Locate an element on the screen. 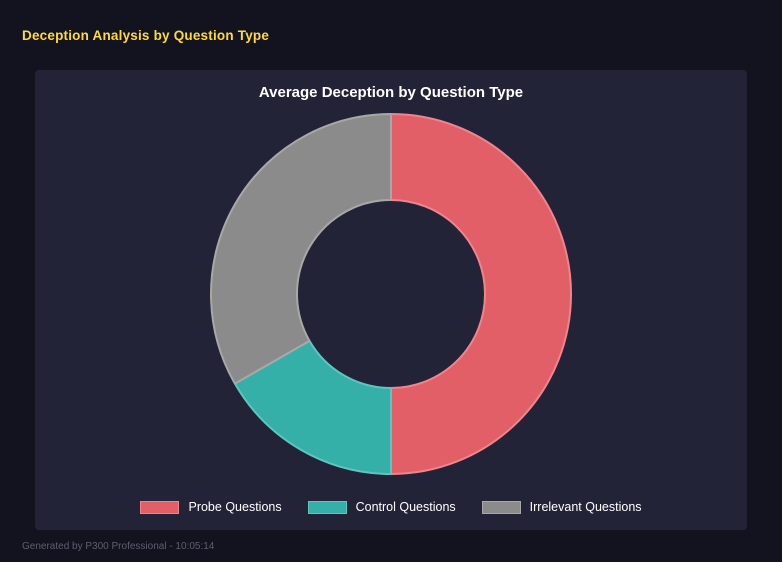  legend-label-1: Control Questions is located at coordinates (405, 507).